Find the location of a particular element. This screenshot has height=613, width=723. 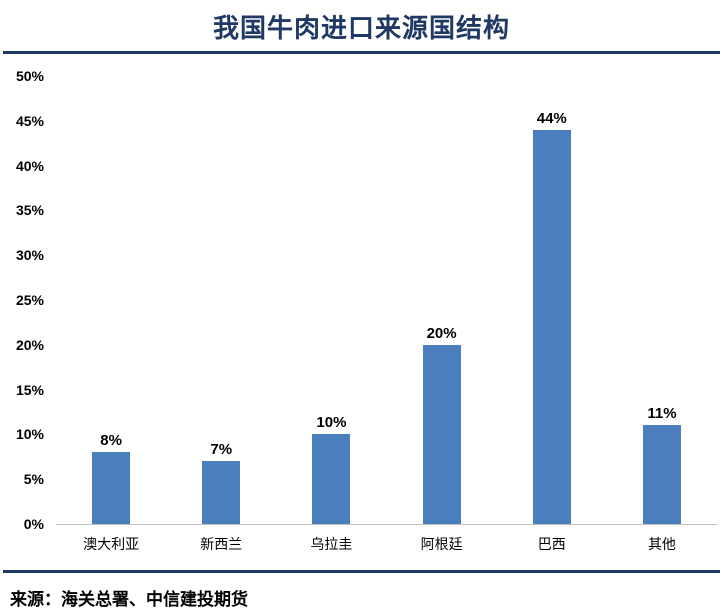

x-tick-label: 其他 is located at coordinates (661, 544).